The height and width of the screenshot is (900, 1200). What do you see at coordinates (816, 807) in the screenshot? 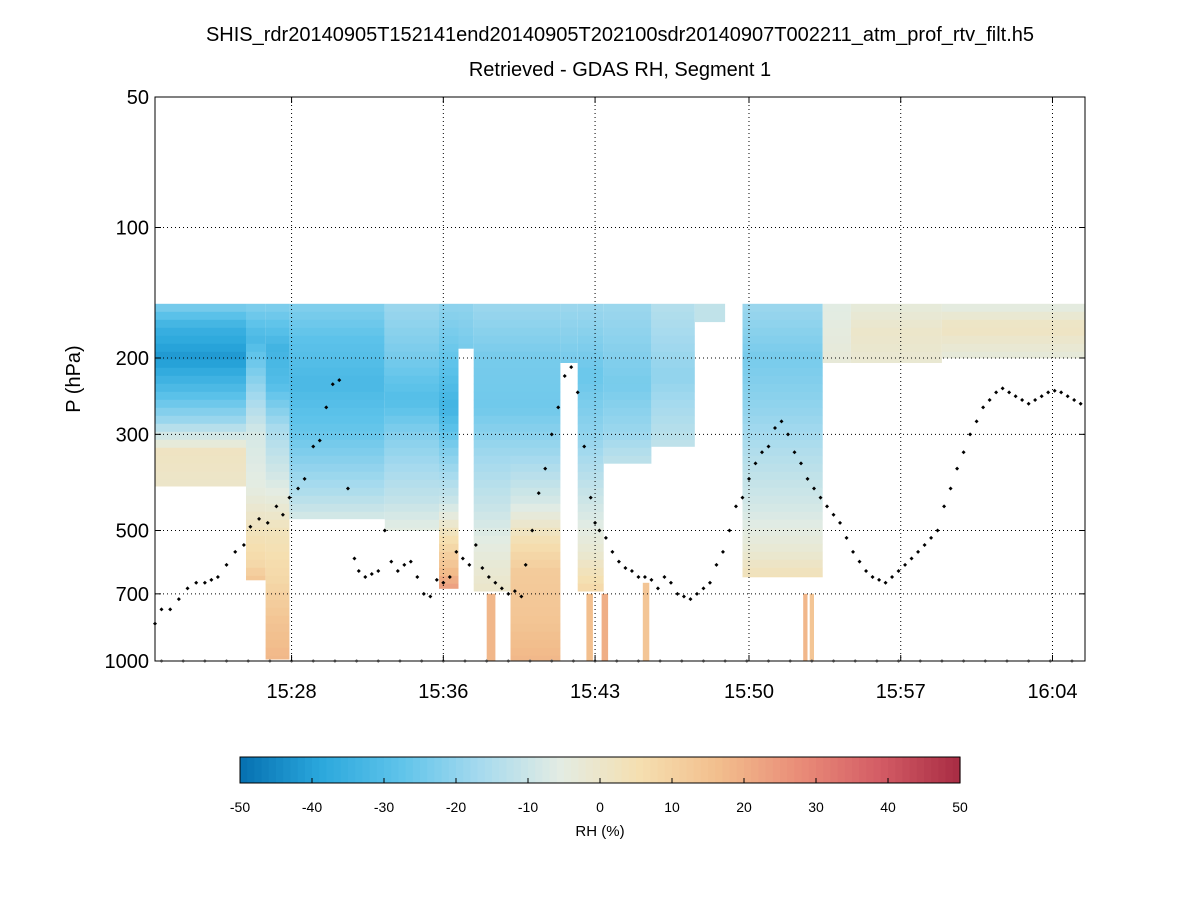
I see `colorbar-tick-label: 30` at bounding box center [816, 807].